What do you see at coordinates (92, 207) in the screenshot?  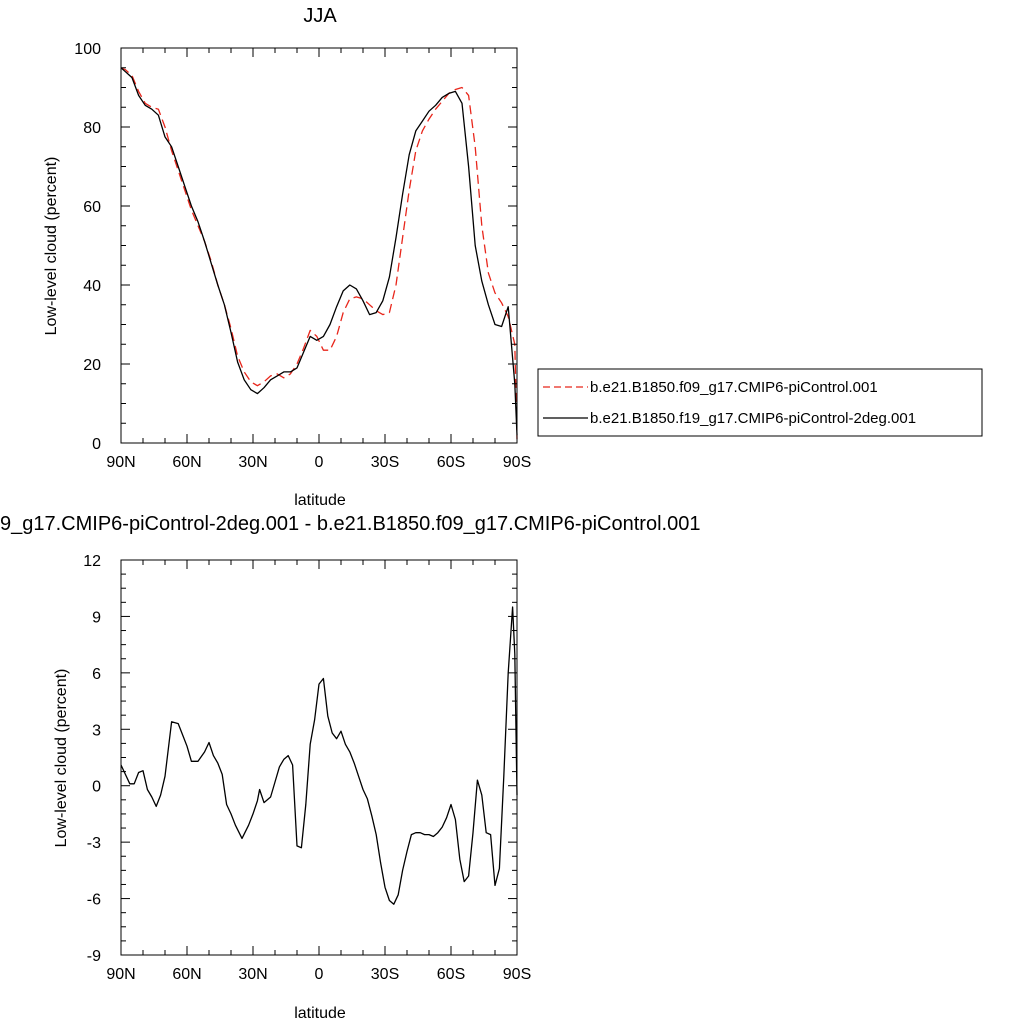 I see `top-y-tick-label: 60` at bounding box center [92, 207].